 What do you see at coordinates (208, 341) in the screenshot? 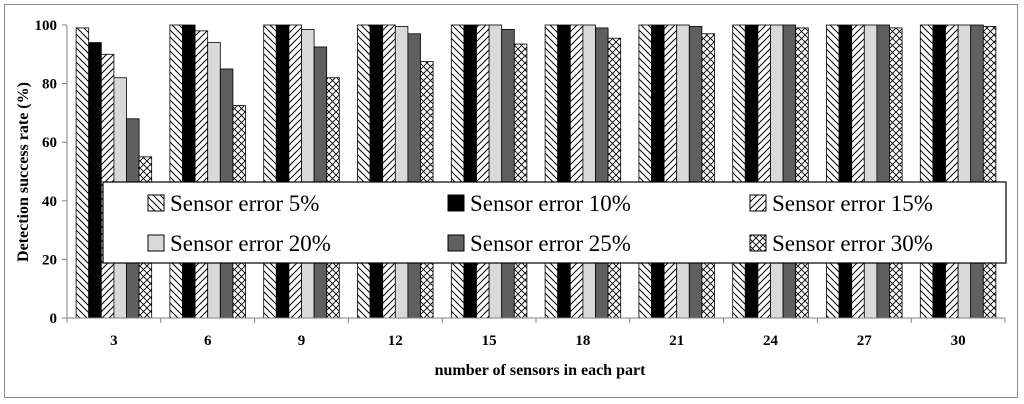
I see `x-tick-label: 6` at bounding box center [208, 341].